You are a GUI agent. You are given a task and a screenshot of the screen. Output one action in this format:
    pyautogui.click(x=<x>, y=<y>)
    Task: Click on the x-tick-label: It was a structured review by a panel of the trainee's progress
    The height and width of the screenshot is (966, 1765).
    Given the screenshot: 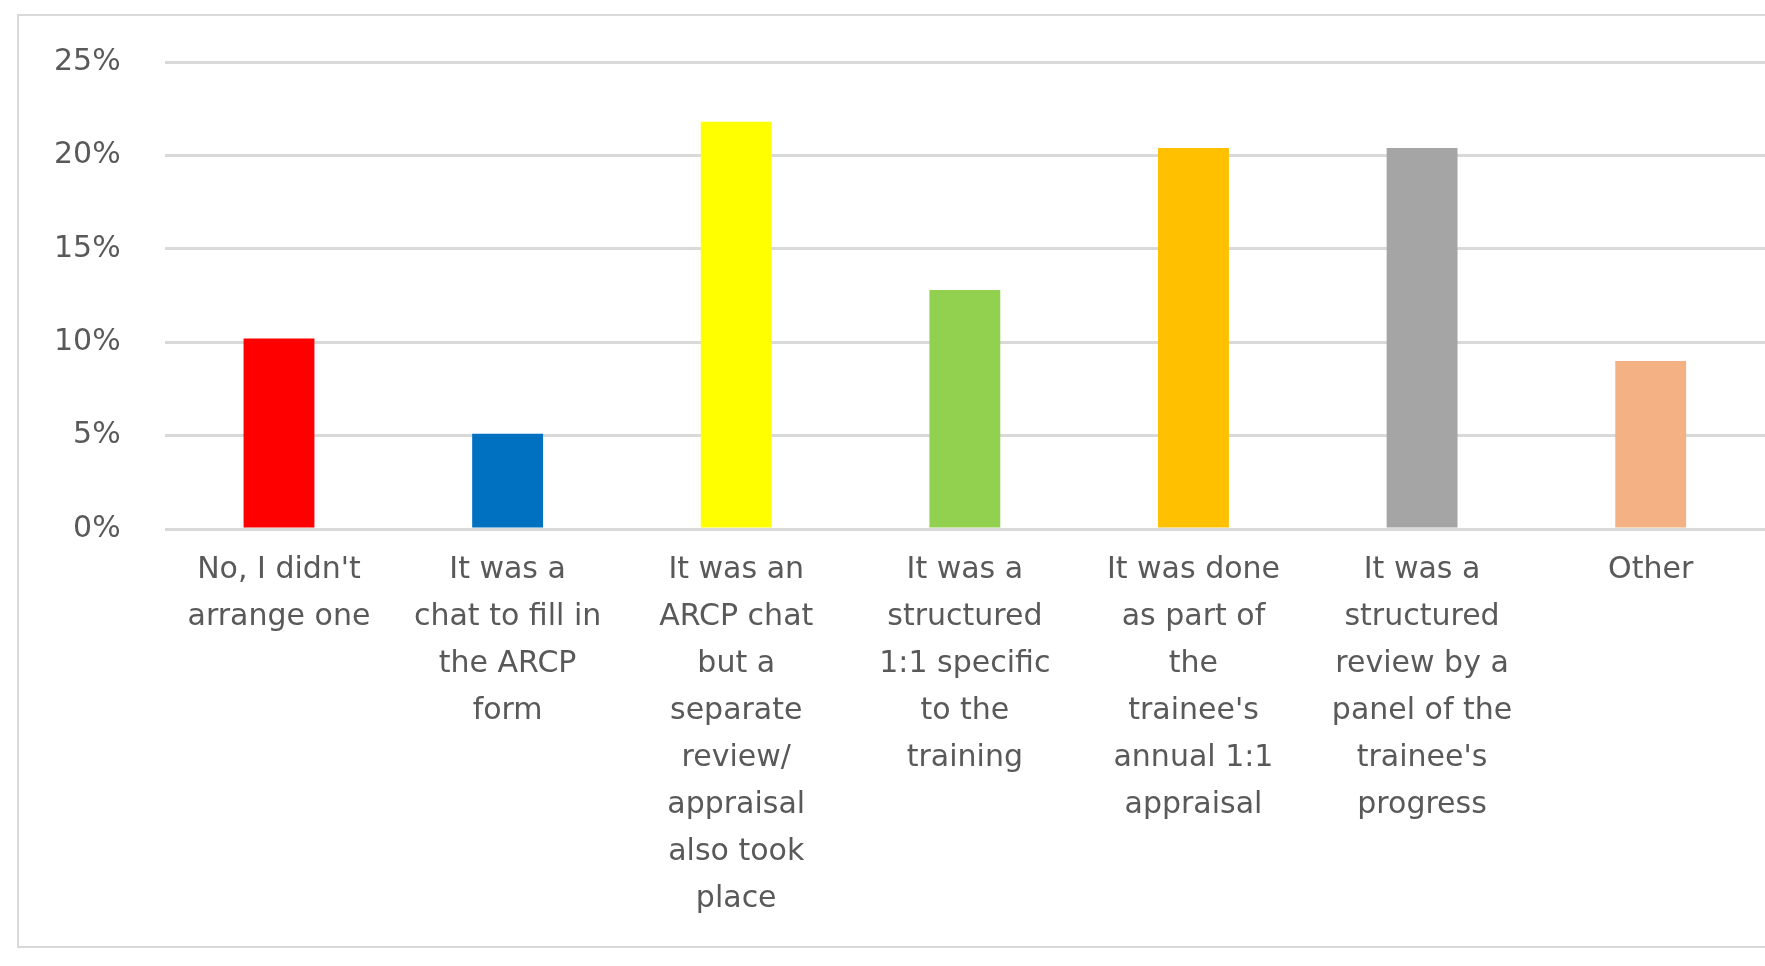 What is the action you would take?
    pyautogui.click(x=1422, y=685)
    